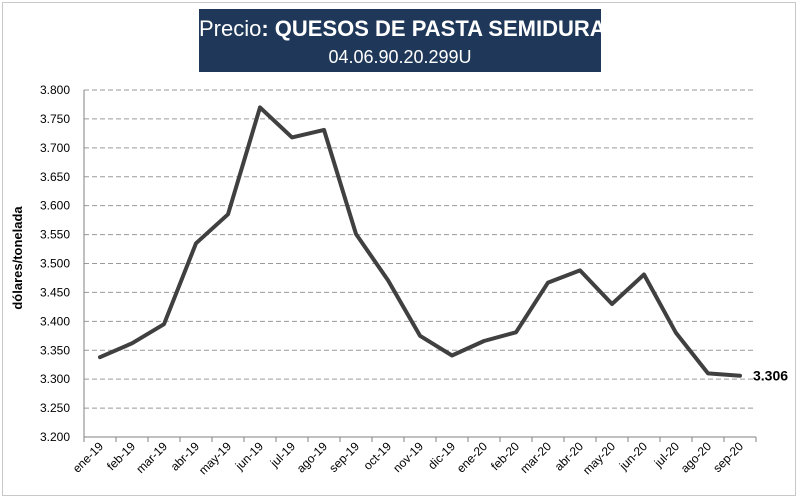 The image size is (800, 500). I want to click on title-prefix: Precio, so click(230, 28).